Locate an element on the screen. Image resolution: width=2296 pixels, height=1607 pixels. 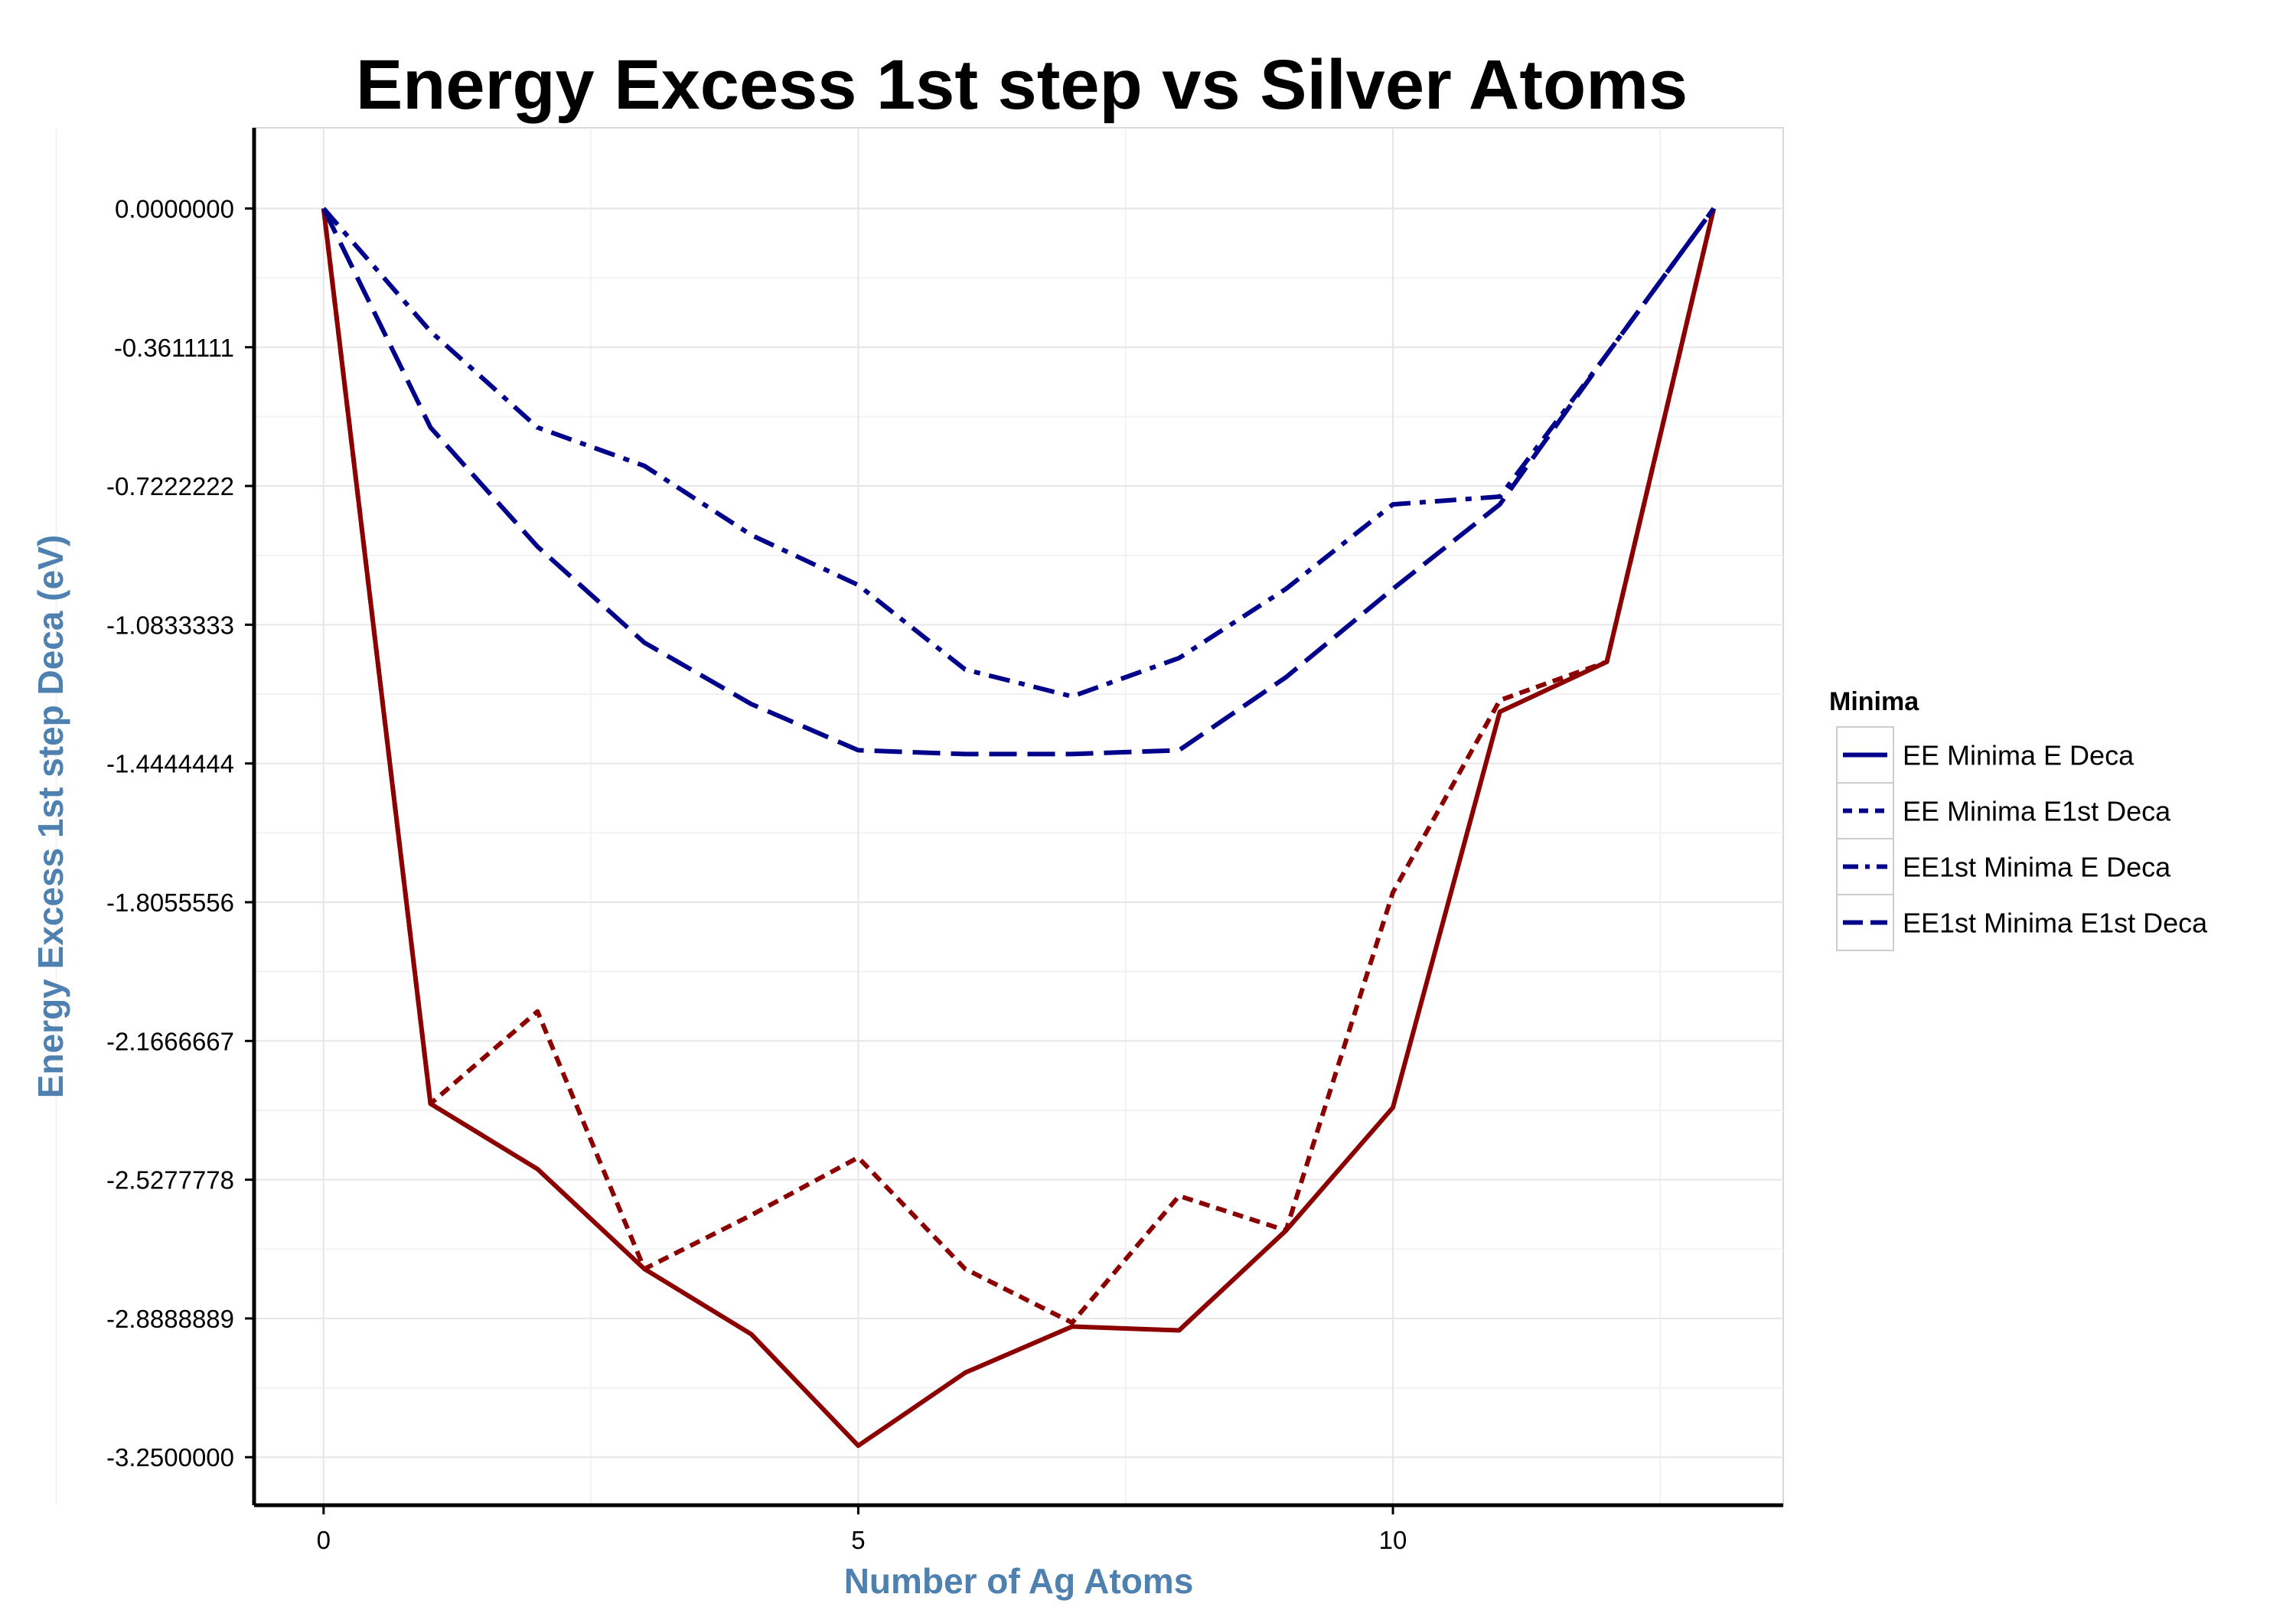
y-tick-label: -3.2500000 is located at coordinates (170, 1457).